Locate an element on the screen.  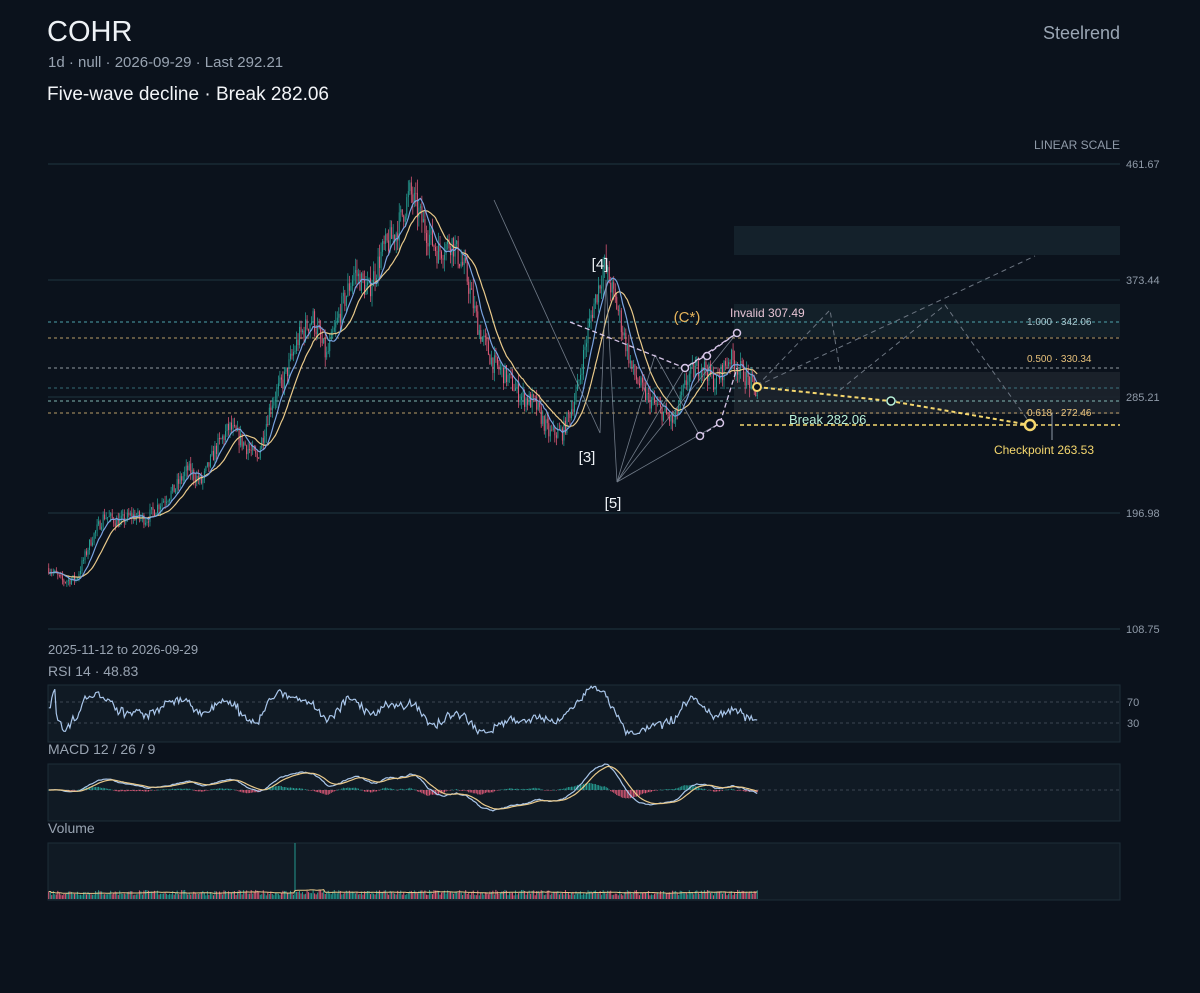
y-tick-label: 196.98 is located at coordinates (1143, 514).